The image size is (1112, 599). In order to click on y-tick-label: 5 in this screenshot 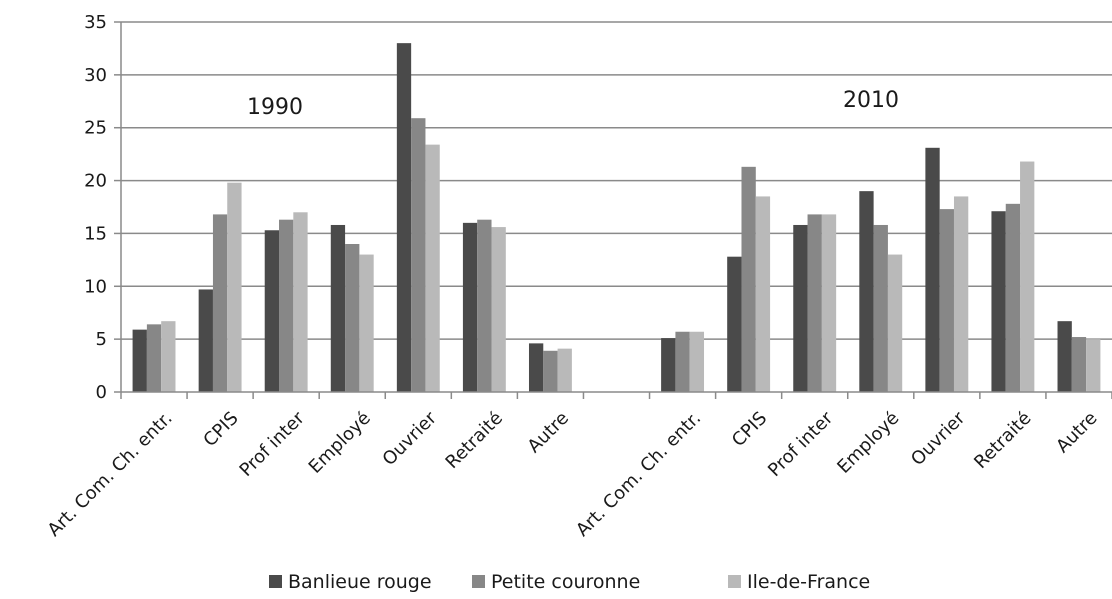, I will do `click(101, 339)`.